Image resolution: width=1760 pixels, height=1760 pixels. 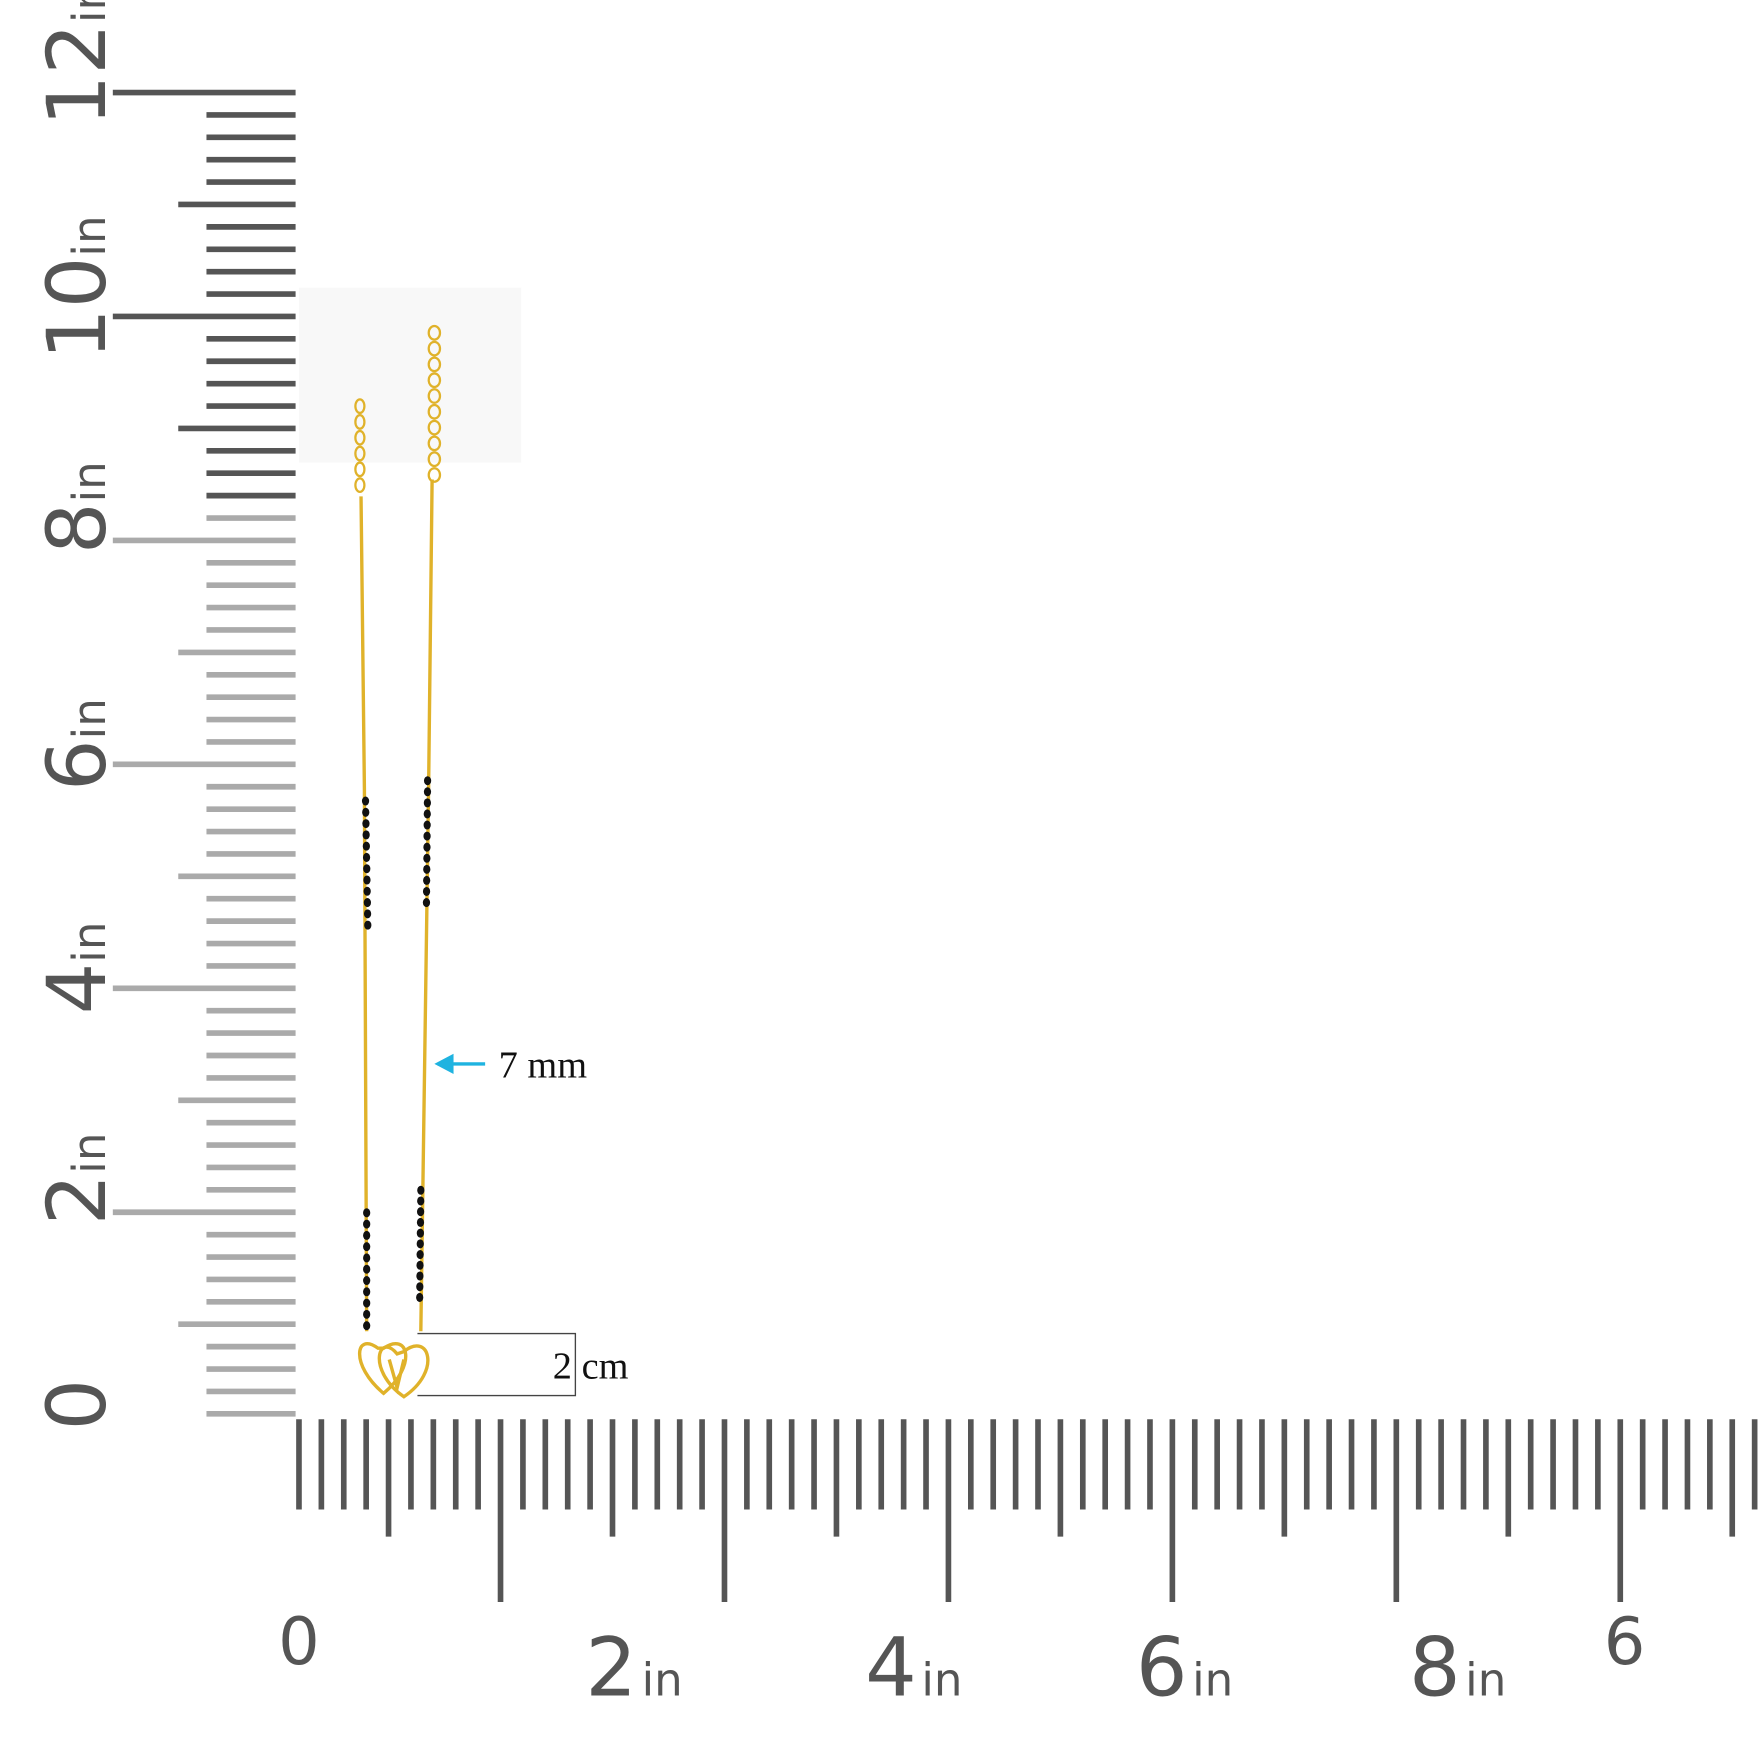 I want to click on arrow-head, so click(x=444, y=1064).